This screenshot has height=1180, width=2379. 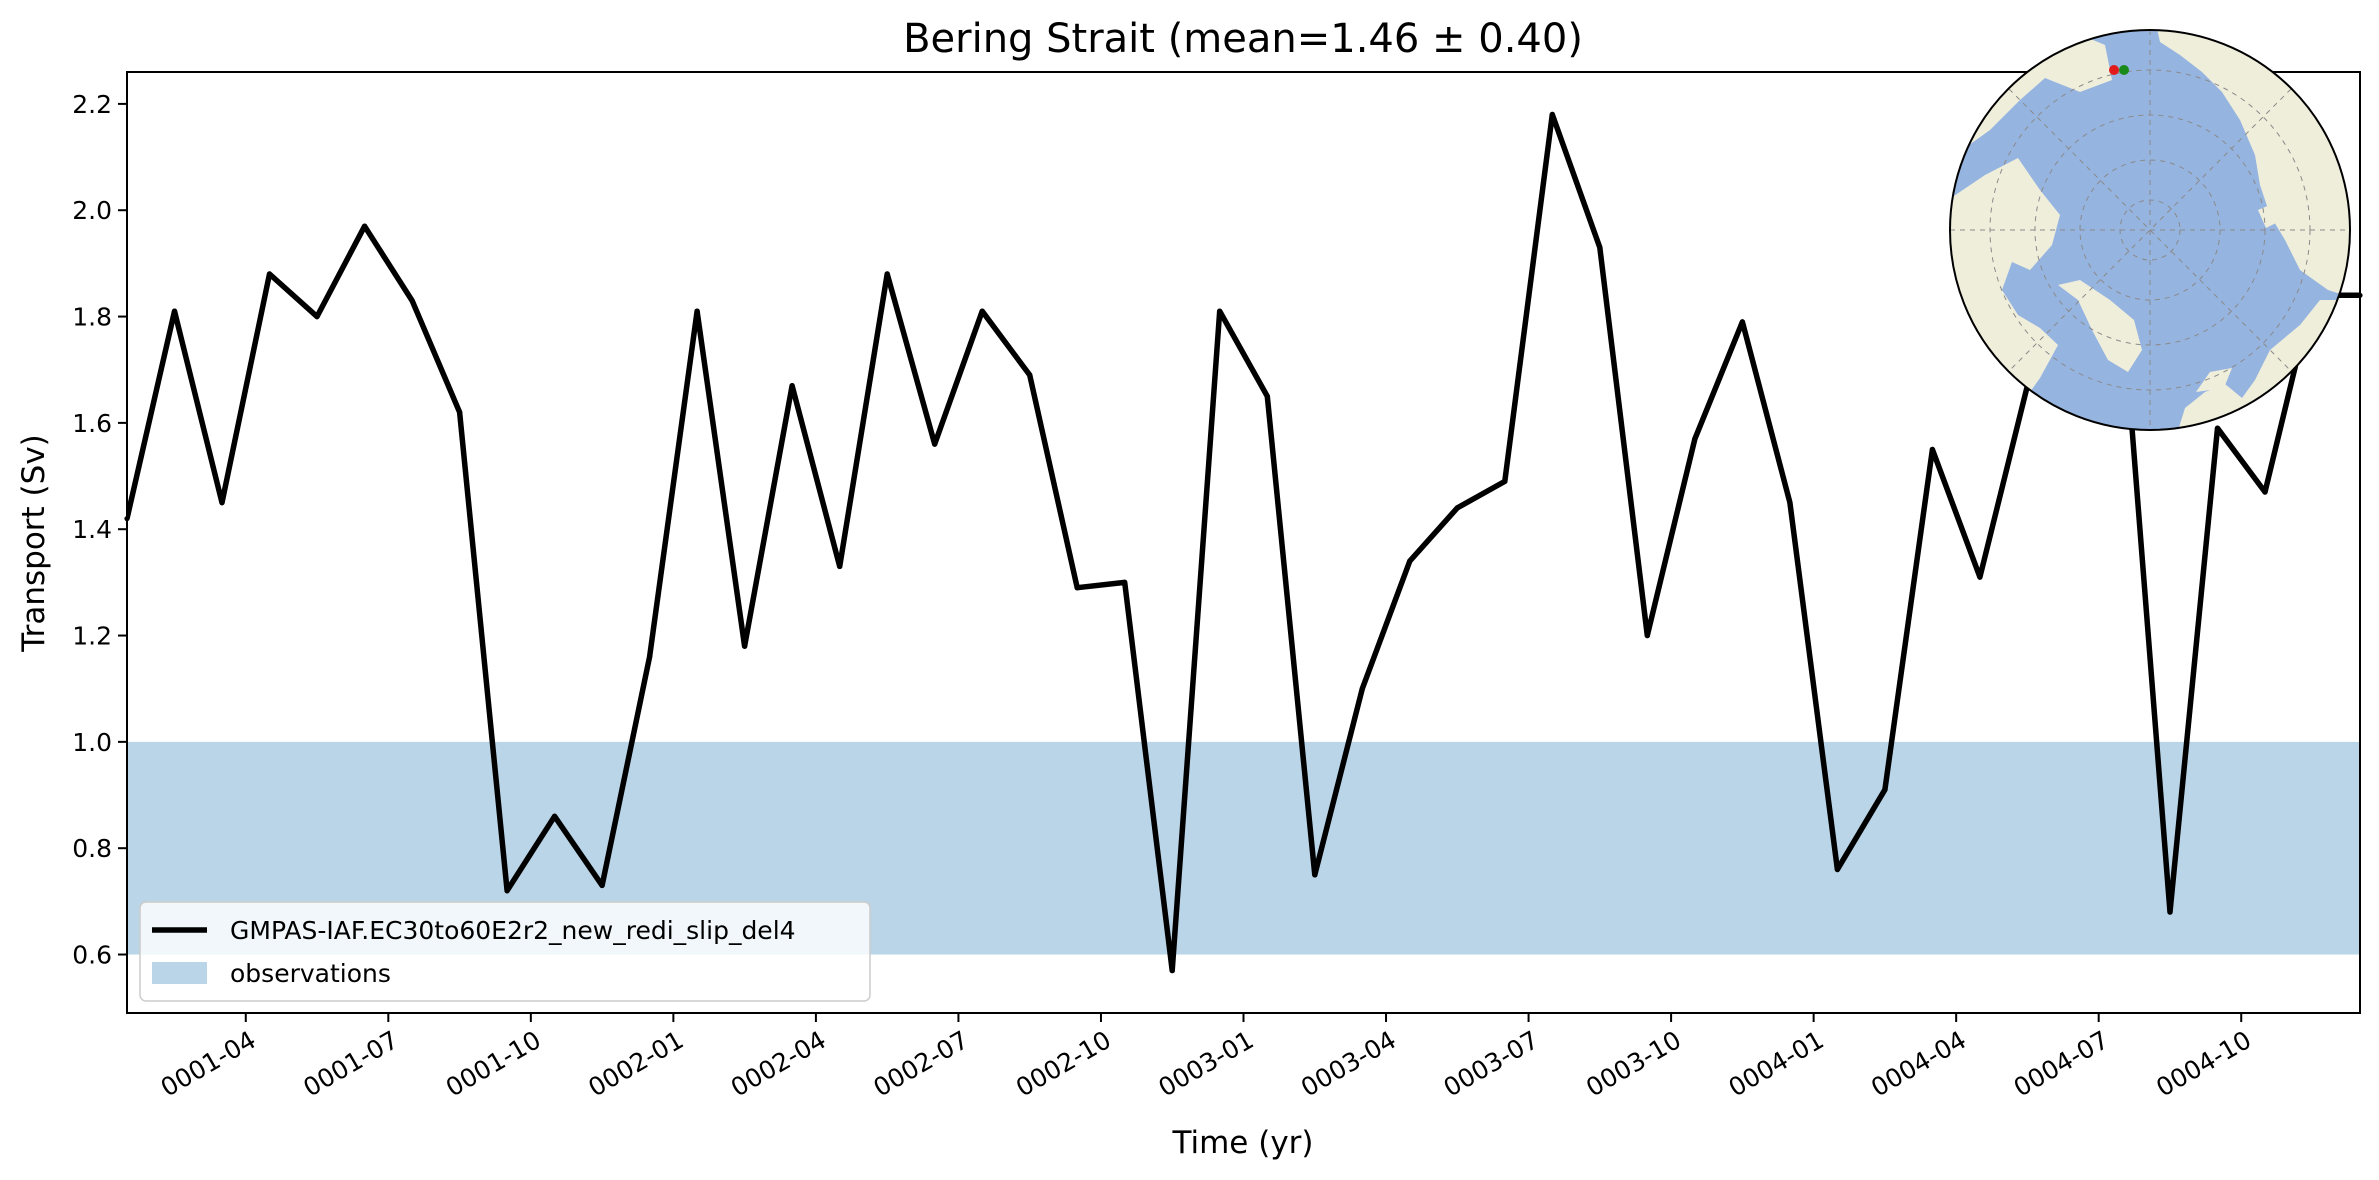 I want to click on inset-map-border, so click(x=2150, y=230).